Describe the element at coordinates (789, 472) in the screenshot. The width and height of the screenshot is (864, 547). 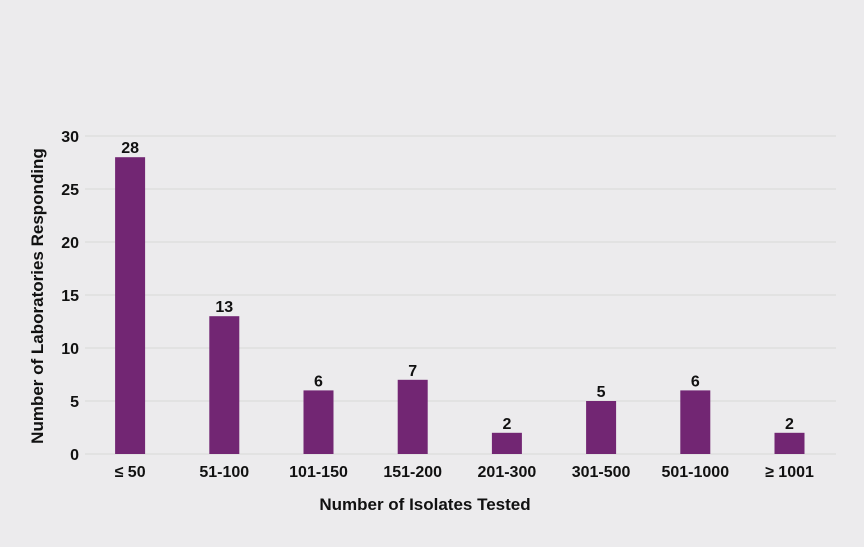
I see `x-tick-label: ≥ 1001` at that location.